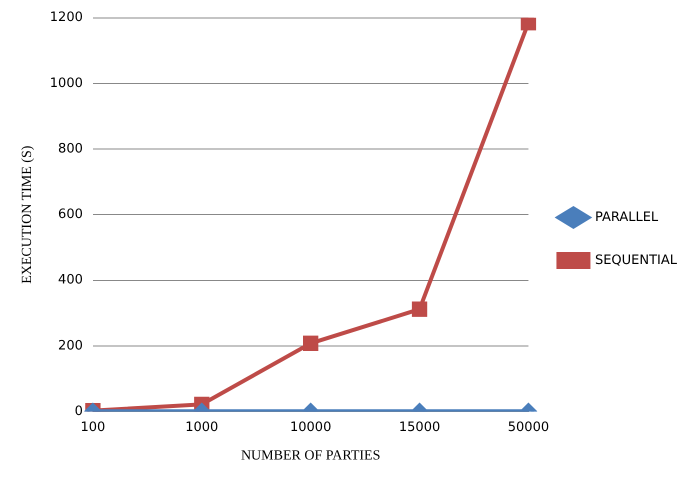 This screenshot has height=483, width=697. I want to click on x-tick-label: 1000, so click(201, 427).